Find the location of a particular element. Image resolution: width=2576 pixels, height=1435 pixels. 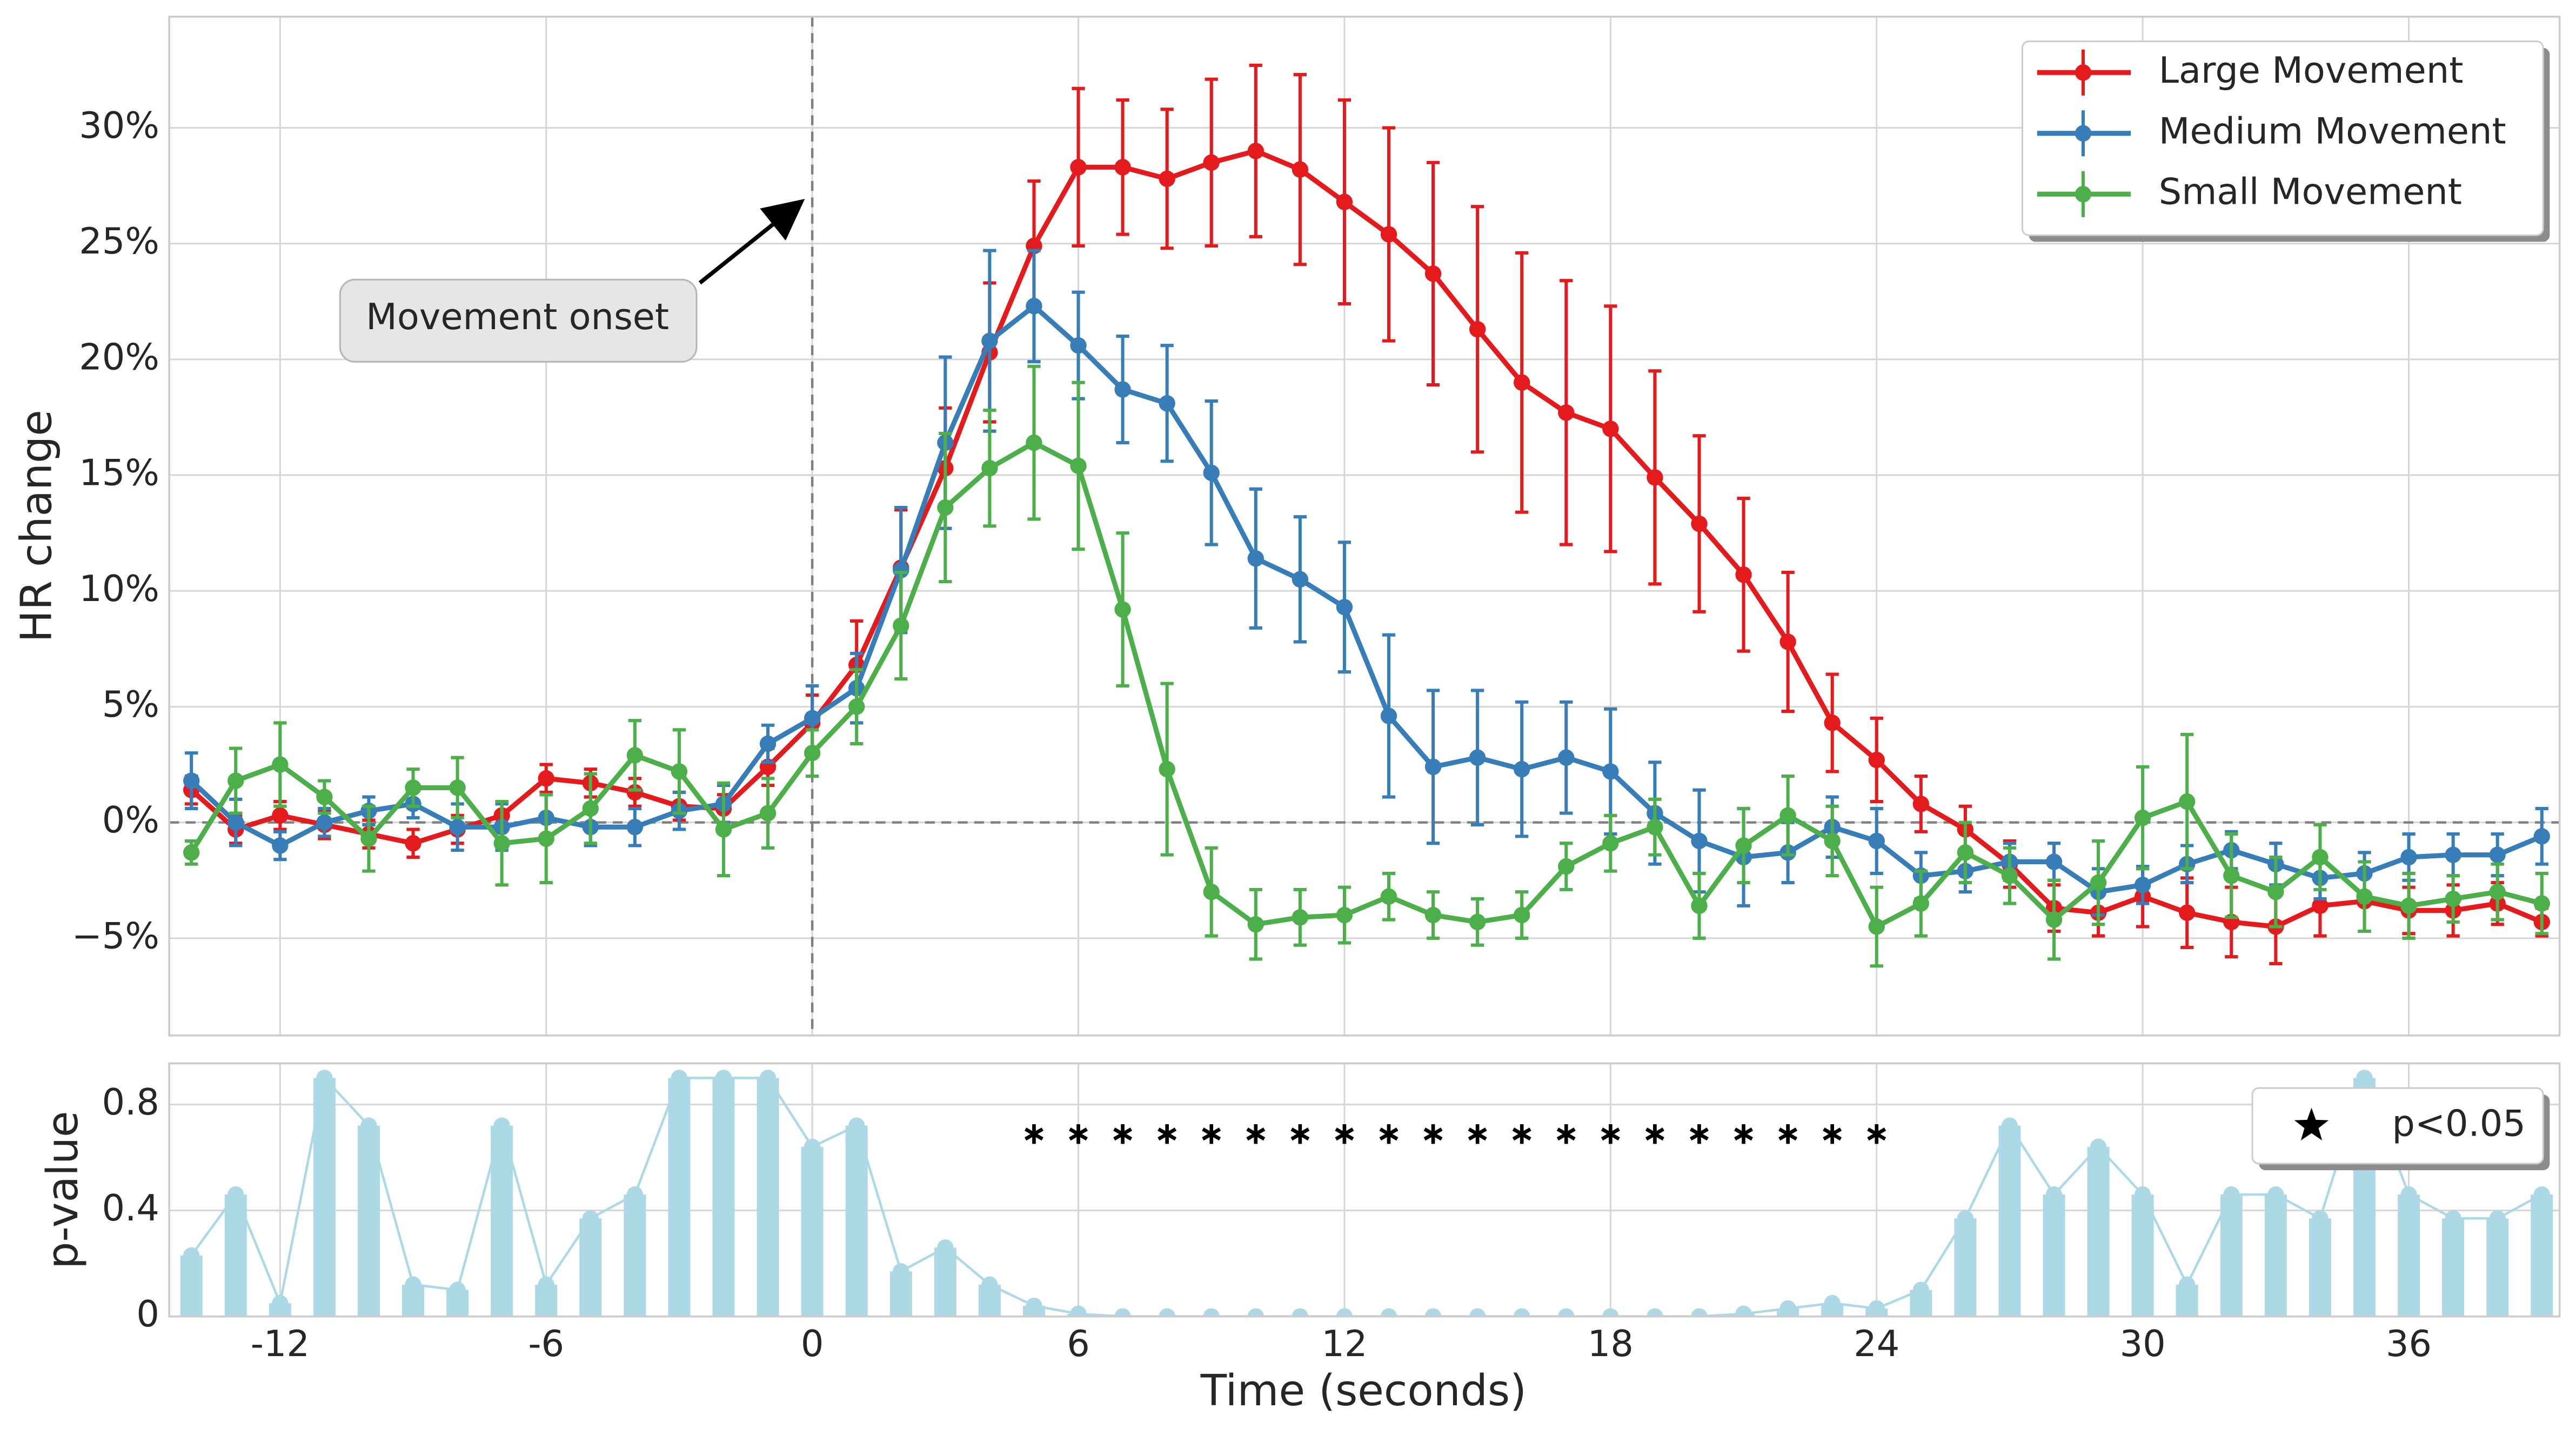

y-tick-label: 20% is located at coordinates (119, 357).